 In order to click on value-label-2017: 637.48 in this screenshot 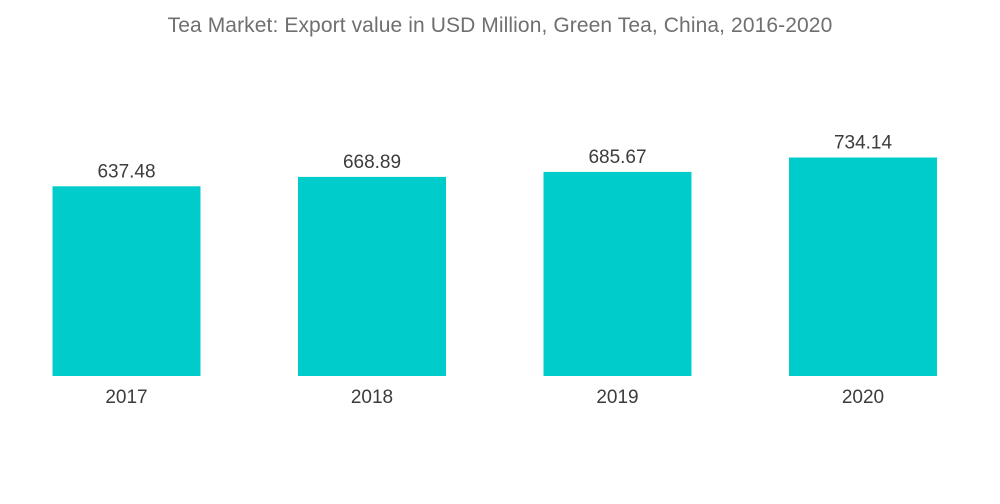, I will do `click(126, 171)`.